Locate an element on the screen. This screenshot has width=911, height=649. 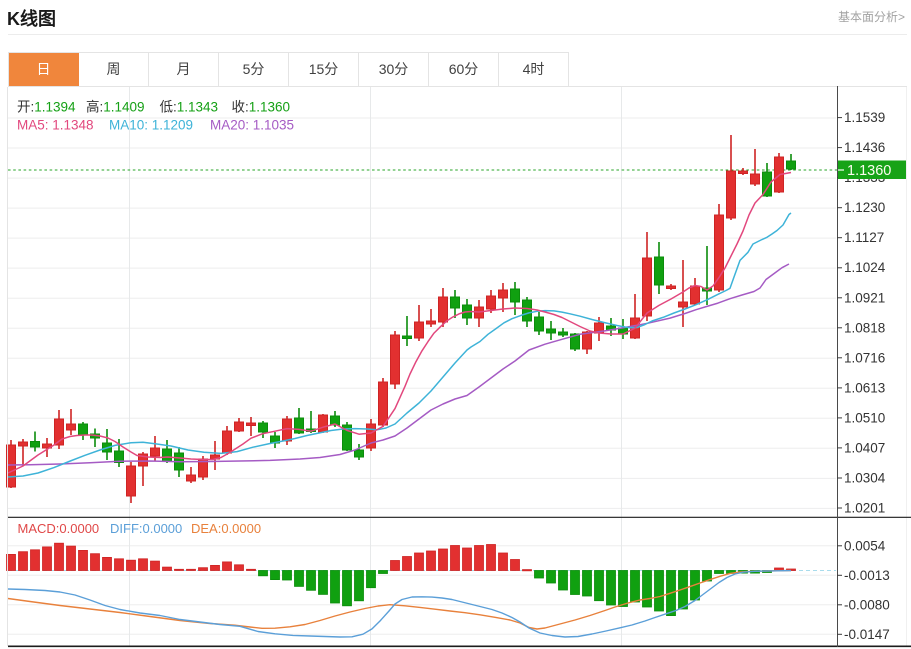
svg-text: 1.0304 is located at coordinates (865, 478).